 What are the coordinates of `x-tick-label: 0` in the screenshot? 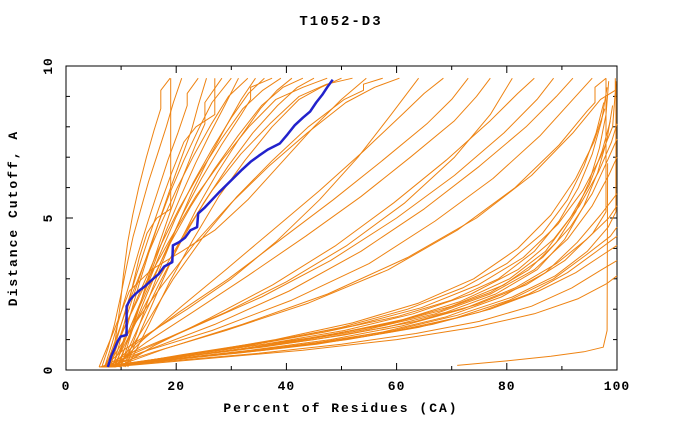 It's located at (66, 386).